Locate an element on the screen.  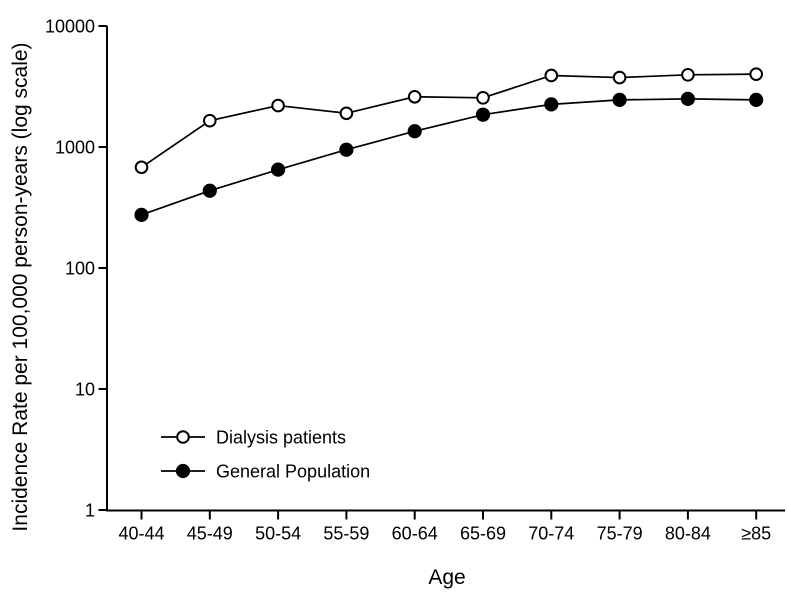
x-tick-label: 55-59 is located at coordinates (346, 534).